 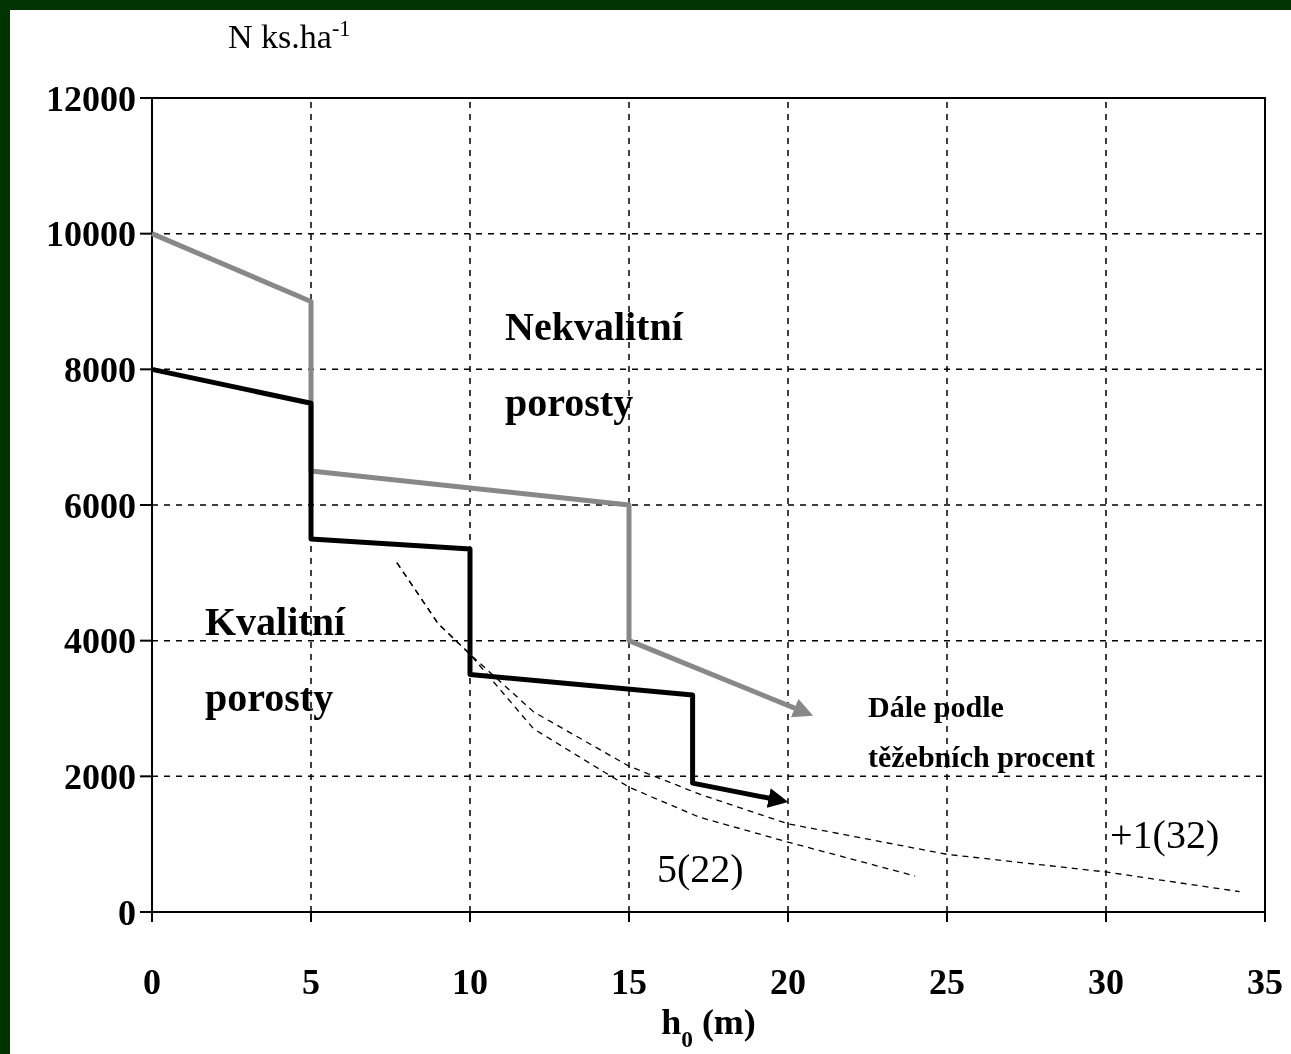 What do you see at coordinates (91, 234) in the screenshot?
I see `y-tick-label: 10000` at bounding box center [91, 234].